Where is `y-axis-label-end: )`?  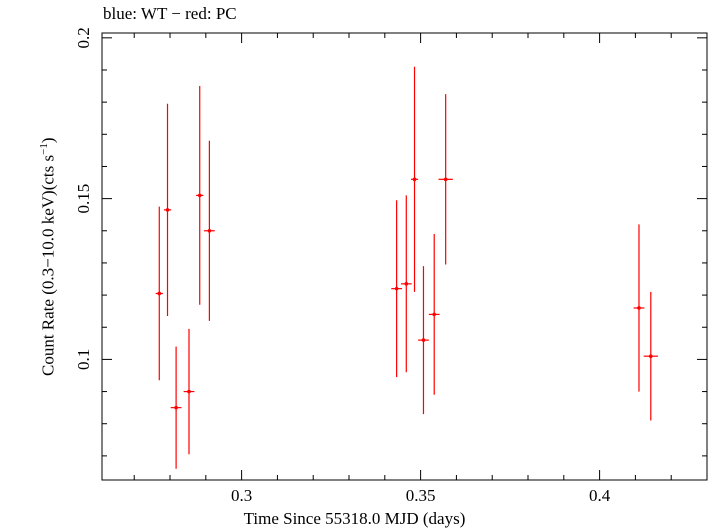 y-axis-label-end: ) is located at coordinates (48, 140).